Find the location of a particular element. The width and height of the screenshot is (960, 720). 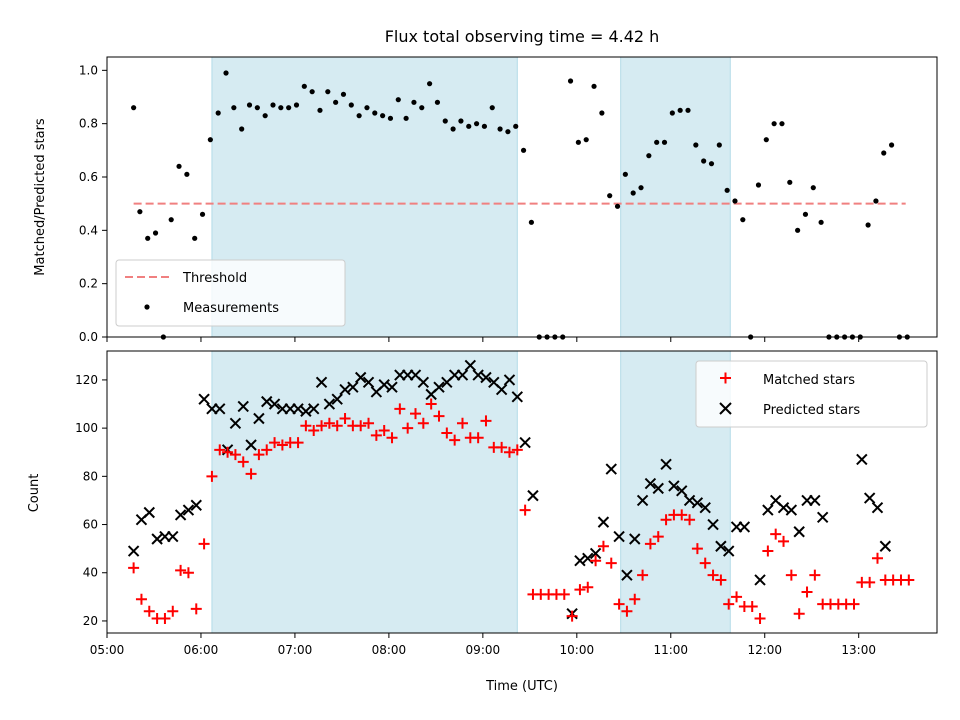

top-y-axis-label: Matched/Predicted stars is located at coordinates (40, 197).